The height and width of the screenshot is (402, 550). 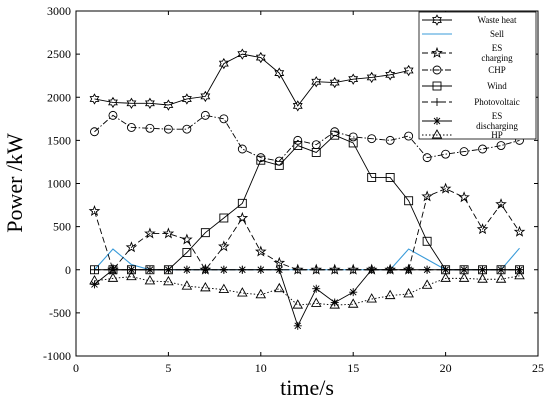 What do you see at coordinates (261, 368) in the screenshot?
I see `x-tick-label: 10` at bounding box center [261, 368].